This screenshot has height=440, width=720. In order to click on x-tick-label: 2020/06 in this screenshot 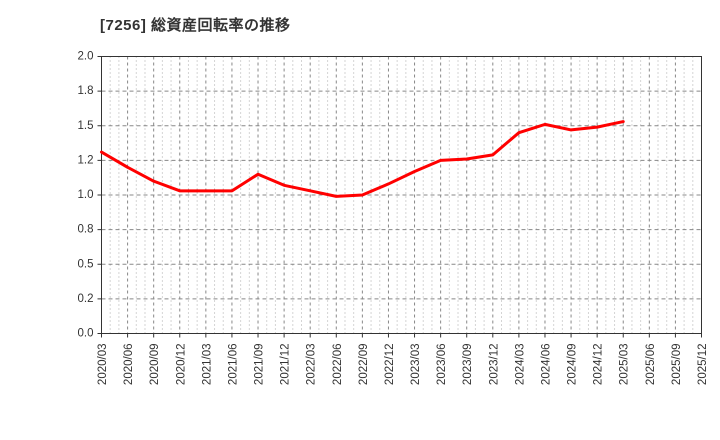, I will do `click(129, 365)`.